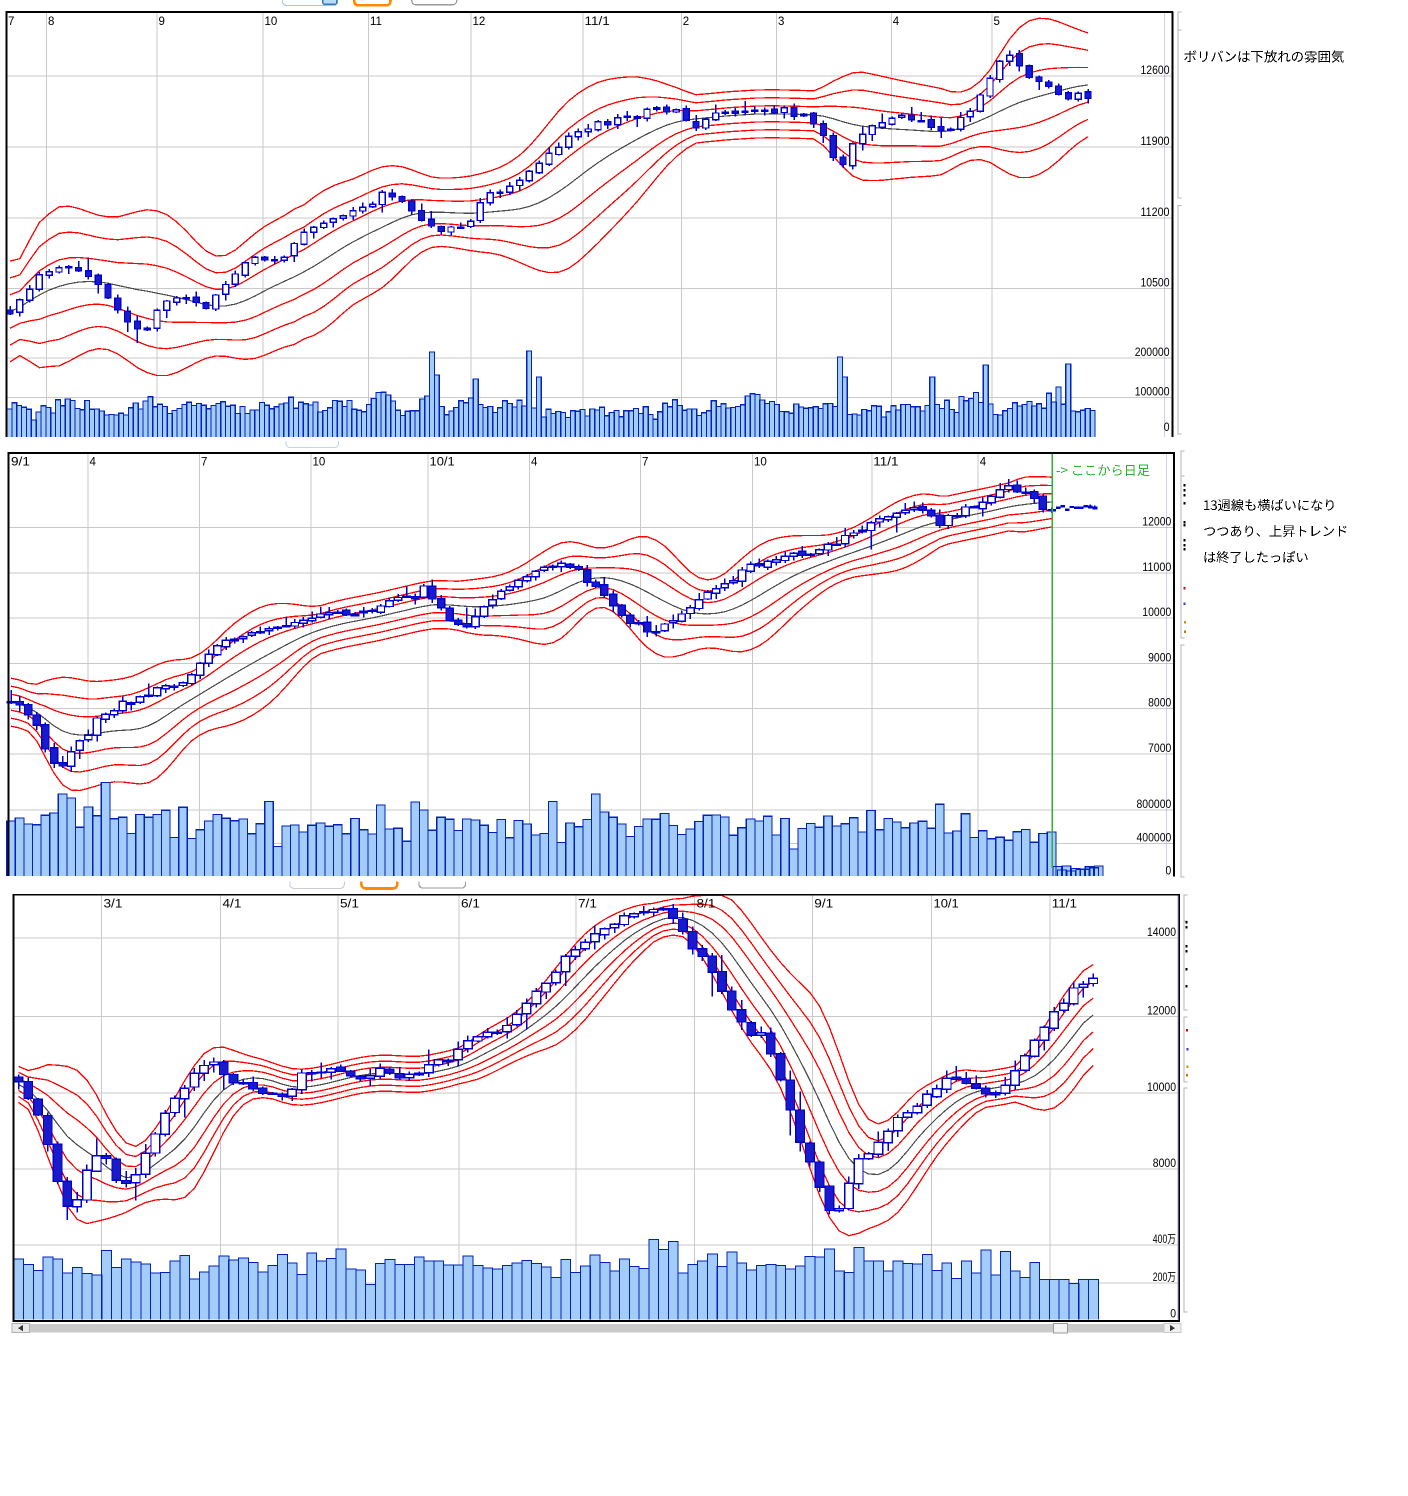 The width and height of the screenshot is (1408, 1496). Describe the element at coordinates (113, 905) in the screenshot. I see `svg-text: 3/1` at that location.